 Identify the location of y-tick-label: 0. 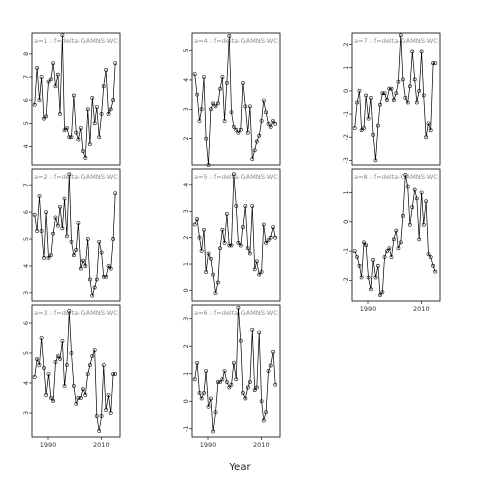
(186, 401).